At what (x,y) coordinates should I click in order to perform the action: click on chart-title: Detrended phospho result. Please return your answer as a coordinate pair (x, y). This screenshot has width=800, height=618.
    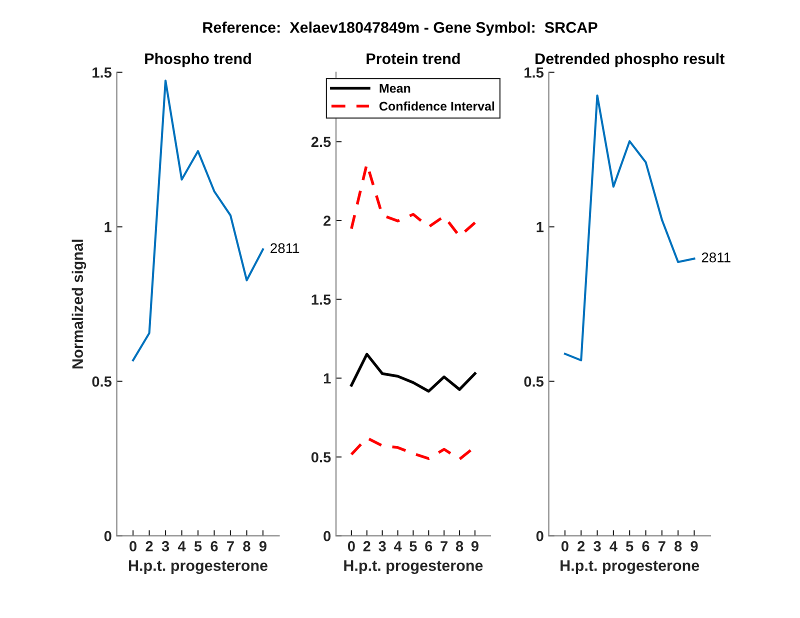
    Looking at the image, I should click on (630, 60).